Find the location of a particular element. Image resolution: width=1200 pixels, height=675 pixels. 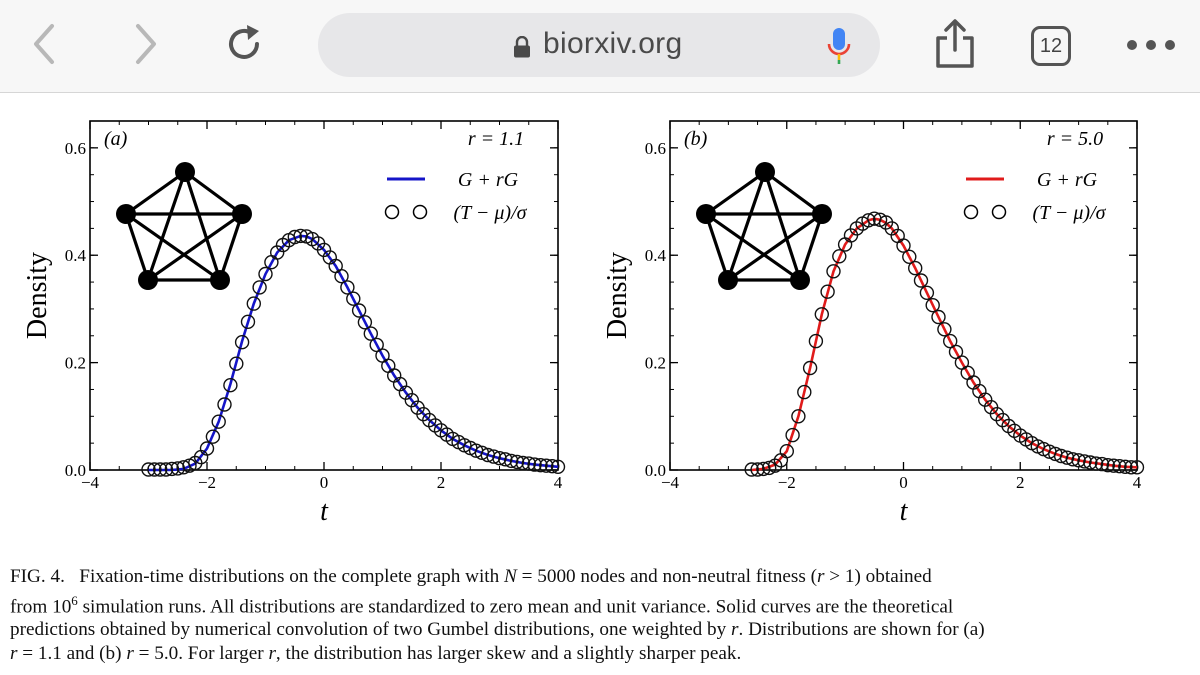

x-tick-label: −4 is located at coordinates (670, 482).